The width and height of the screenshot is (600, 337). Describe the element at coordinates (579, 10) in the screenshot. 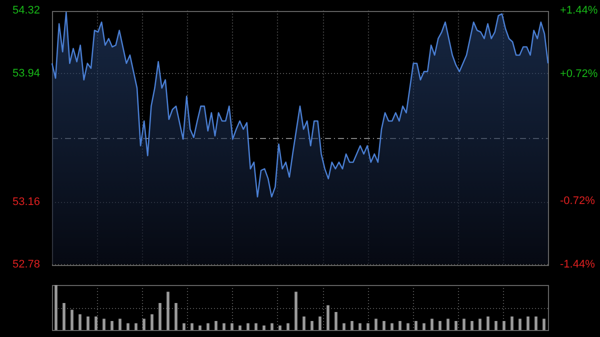

I see `y2-tick-label: +1.44%` at that location.